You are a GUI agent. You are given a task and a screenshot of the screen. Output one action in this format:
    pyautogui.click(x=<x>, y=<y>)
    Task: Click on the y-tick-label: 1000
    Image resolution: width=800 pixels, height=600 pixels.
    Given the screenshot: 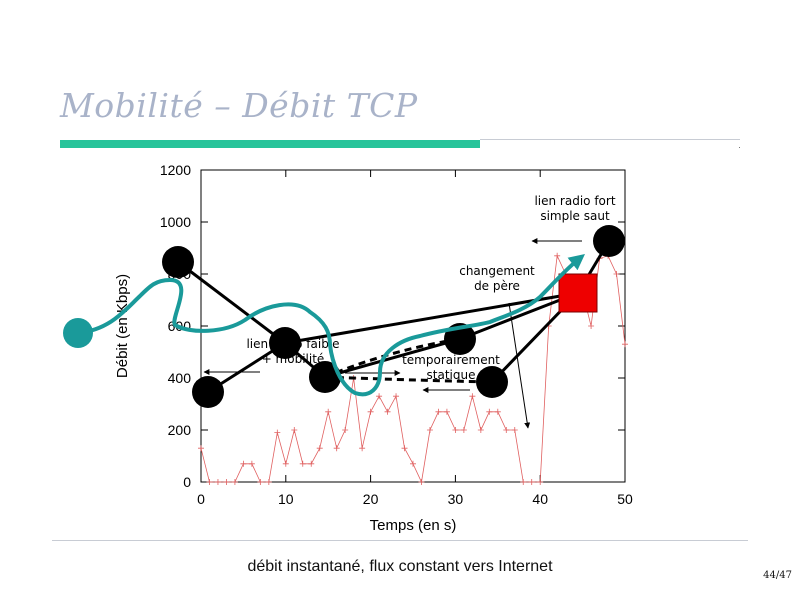 What is the action you would take?
    pyautogui.click(x=175, y=222)
    